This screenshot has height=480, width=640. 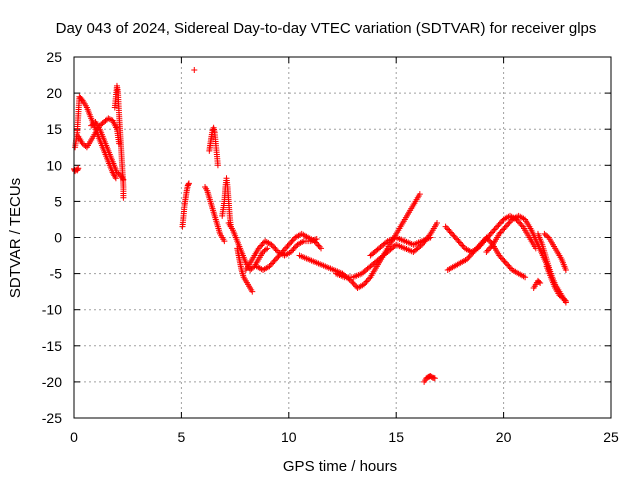 I want to click on y-tick-label: 25, so click(x=54, y=57).